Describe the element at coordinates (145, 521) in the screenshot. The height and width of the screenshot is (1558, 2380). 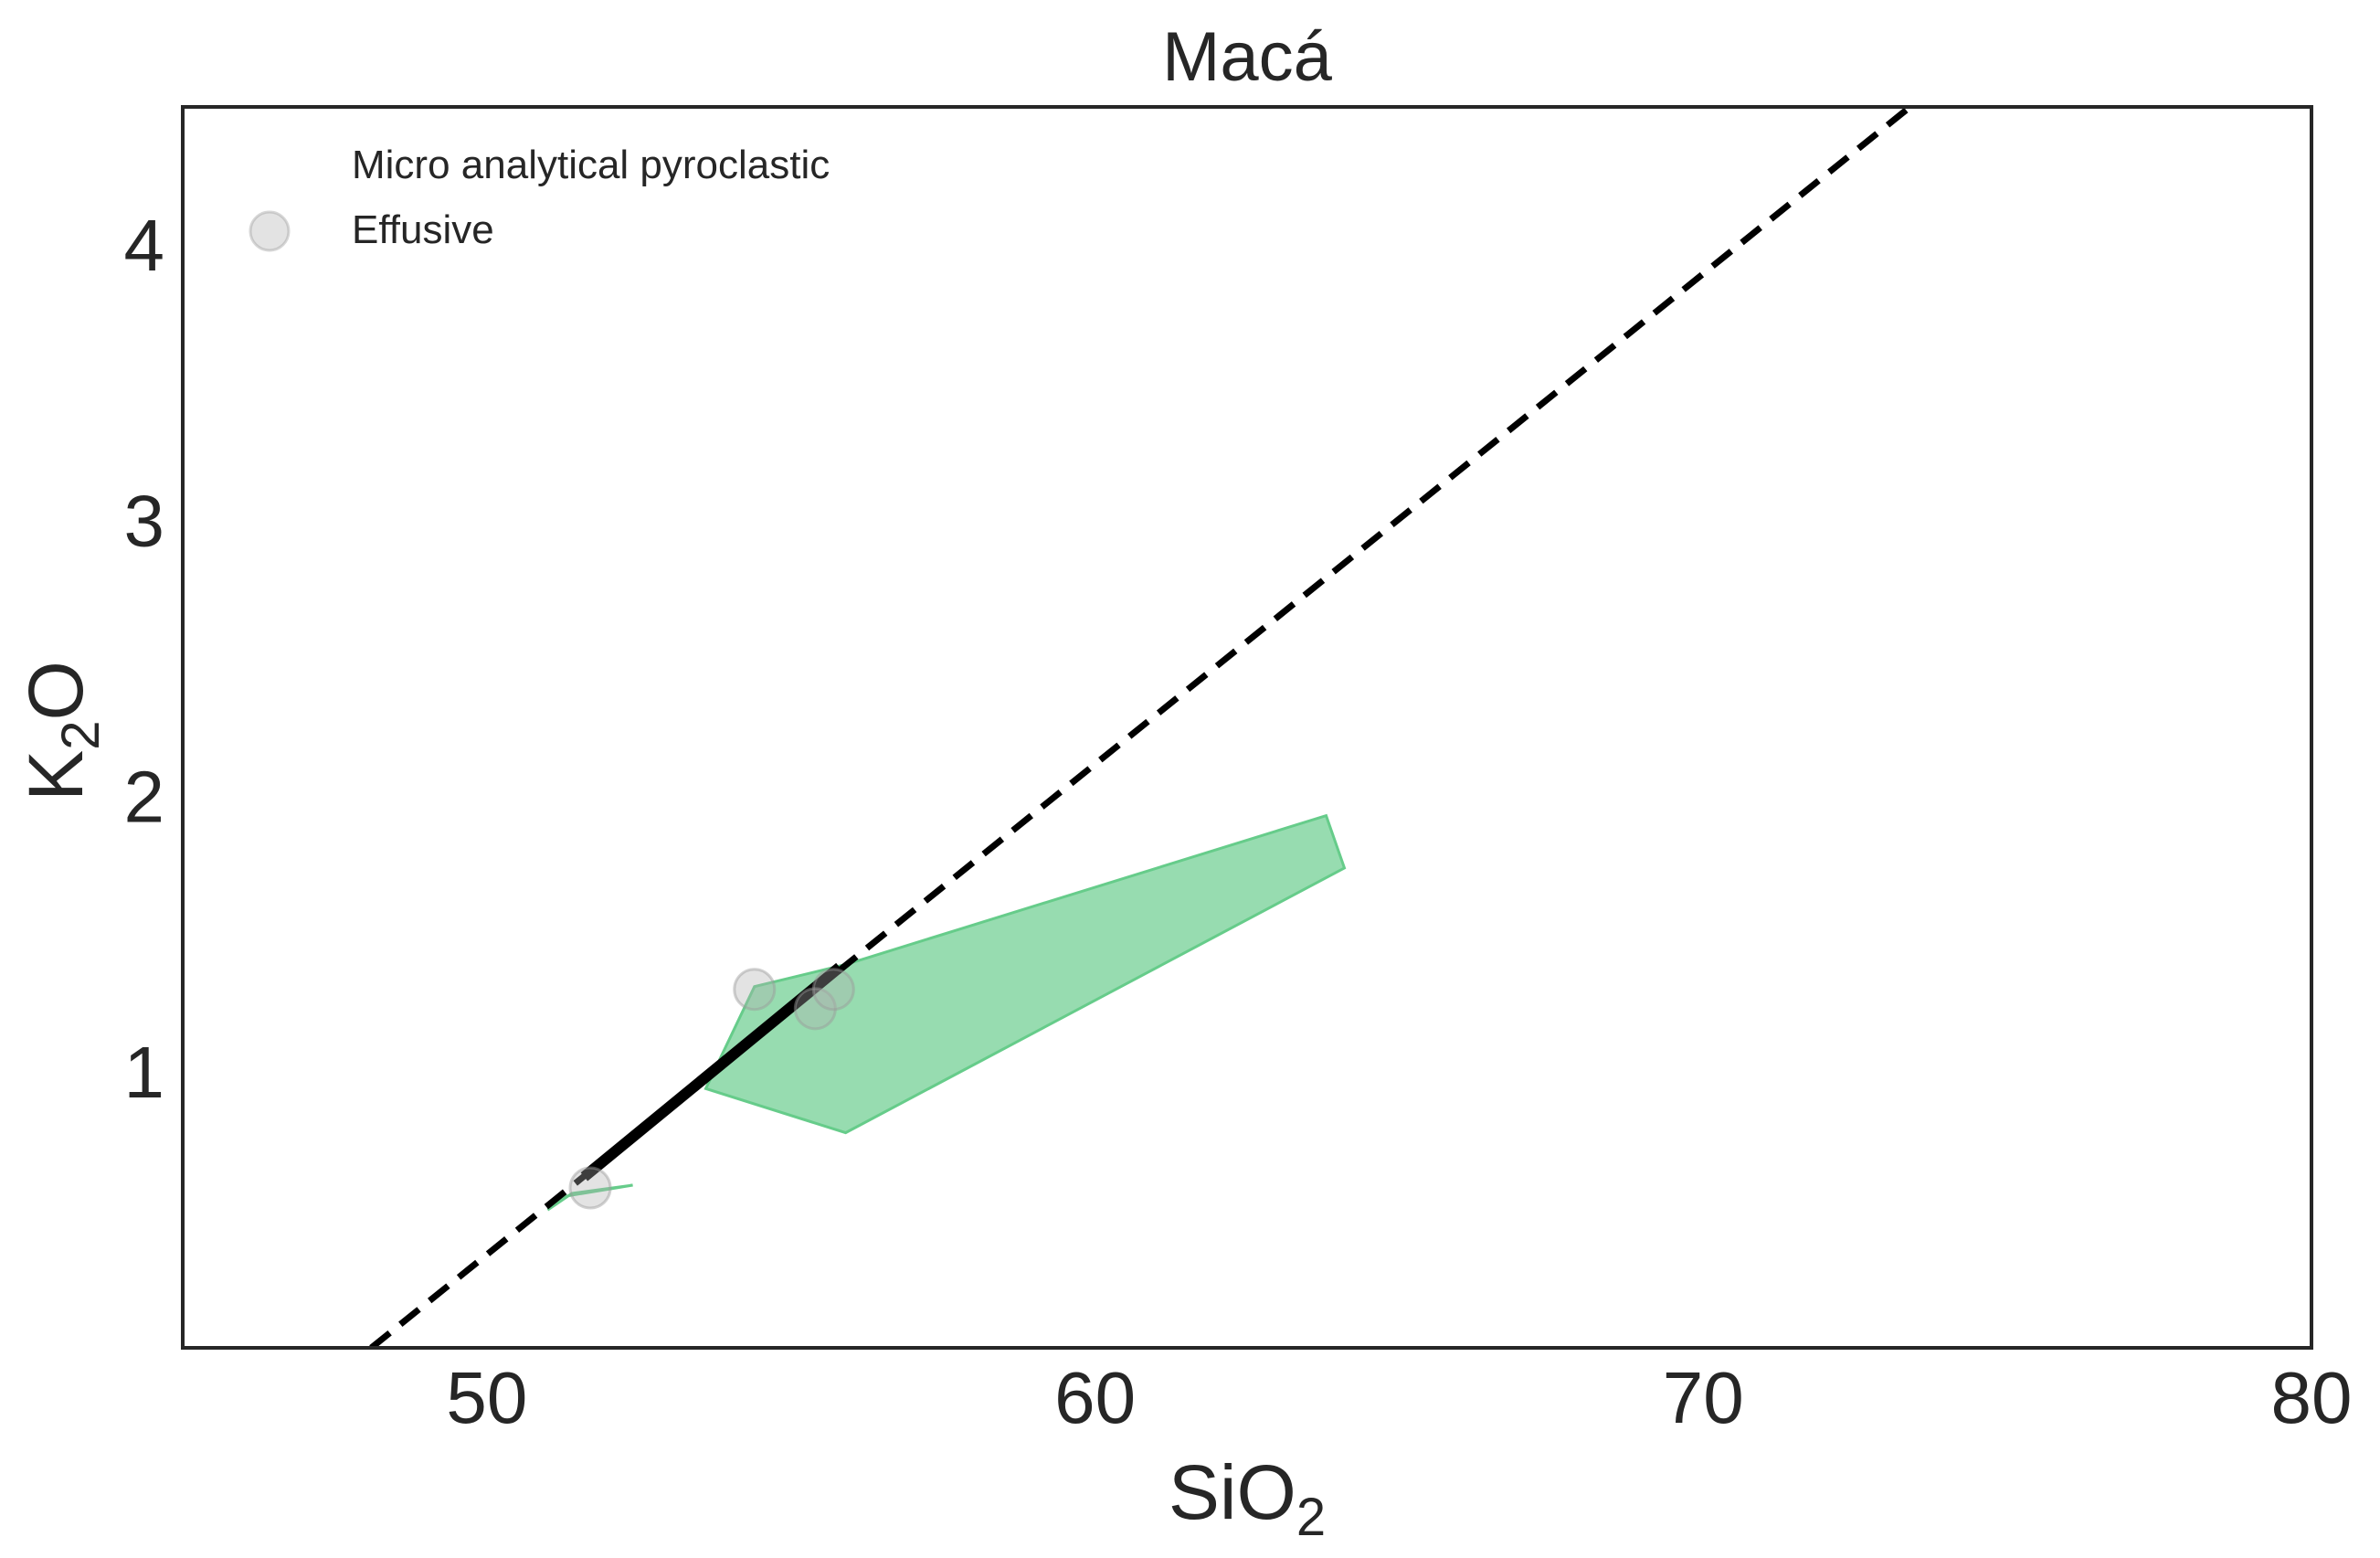
I see `y-tick-label: 3` at that location.